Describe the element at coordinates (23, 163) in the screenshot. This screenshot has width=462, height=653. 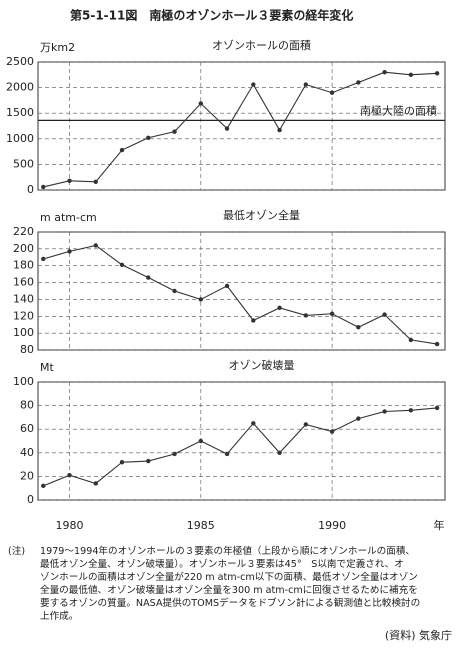
I see `y-tick-label: 500` at that location.